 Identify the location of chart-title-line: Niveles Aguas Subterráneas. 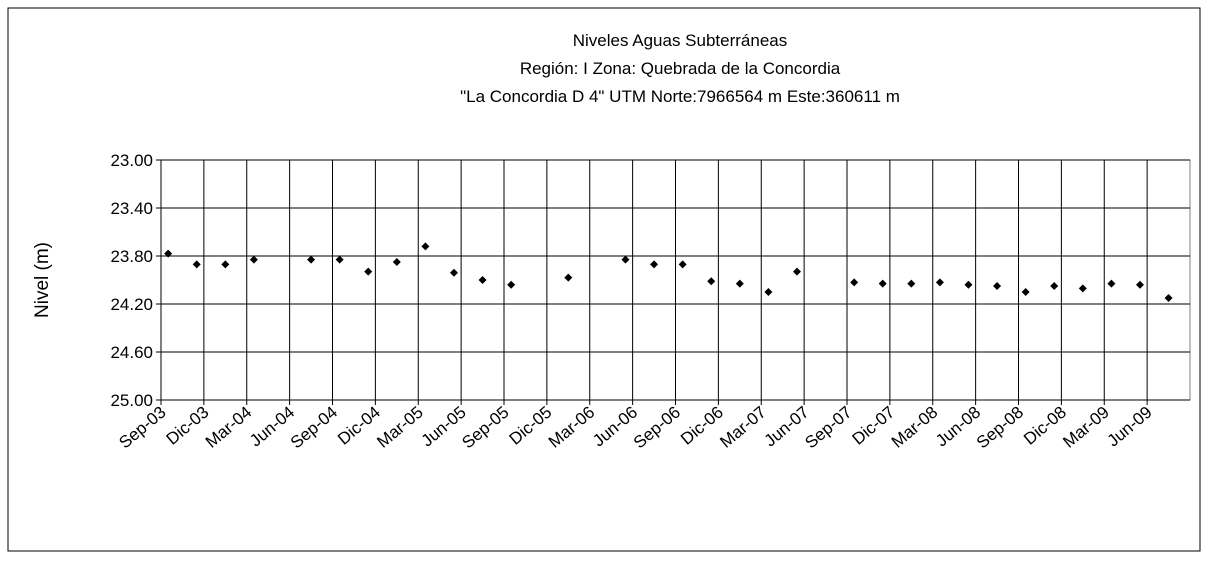
(680, 40).